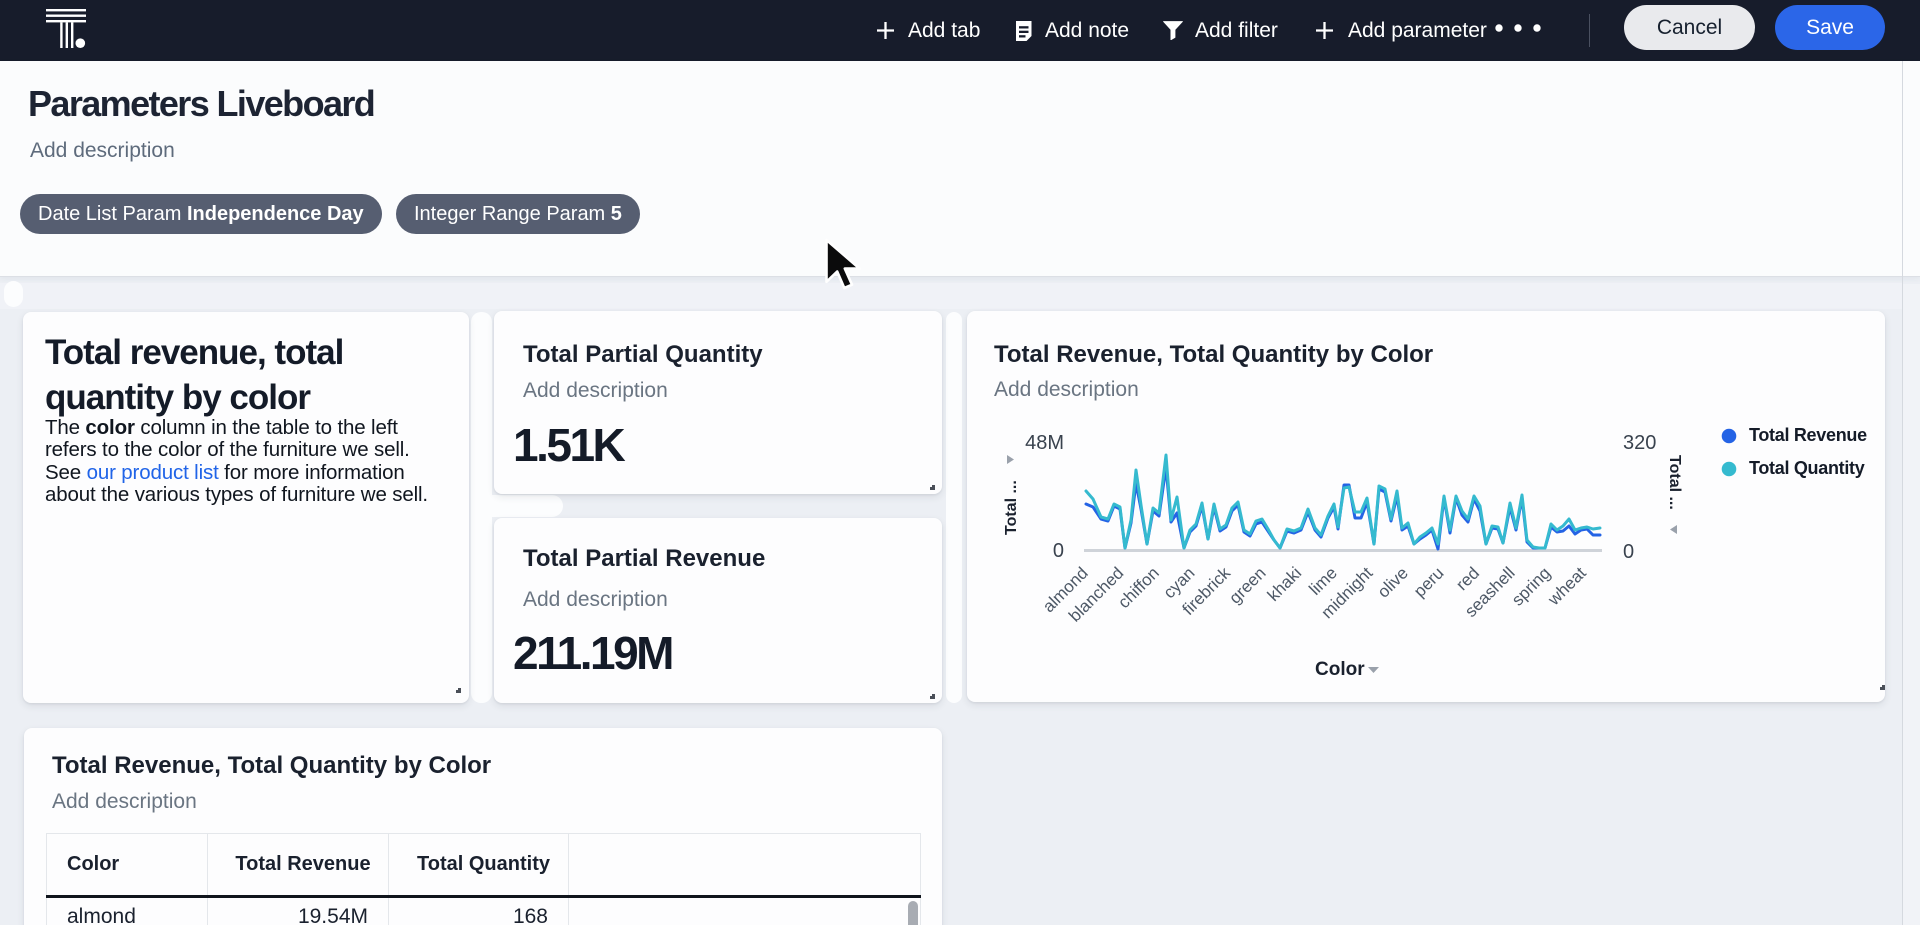 This screenshot has height=925, width=1920. What do you see at coordinates (1393, 582) in the screenshot?
I see `svg-text: olive` at bounding box center [1393, 582].